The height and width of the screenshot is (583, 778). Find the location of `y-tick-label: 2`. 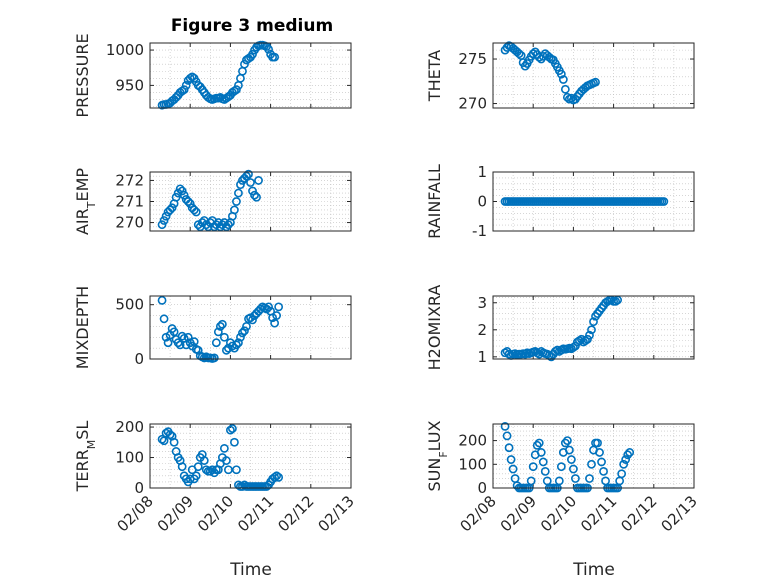

y-tick-label: 2 is located at coordinates (482, 330).